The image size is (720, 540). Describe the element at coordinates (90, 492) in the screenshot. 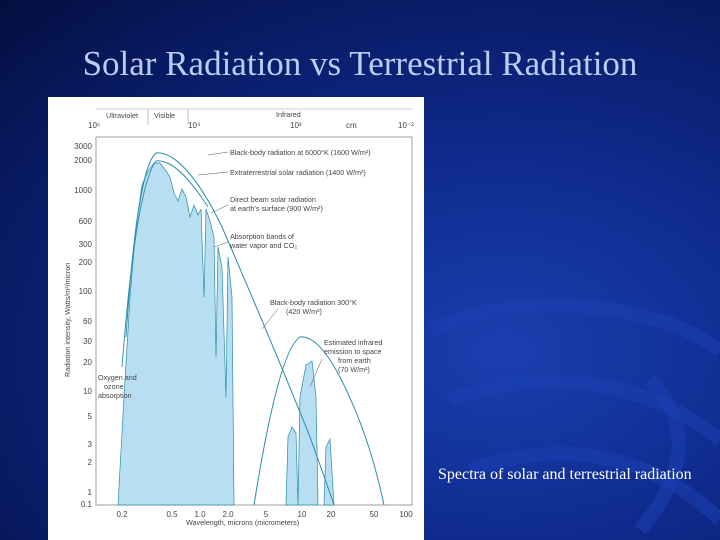

I see `y-tick-label: 1` at that location.